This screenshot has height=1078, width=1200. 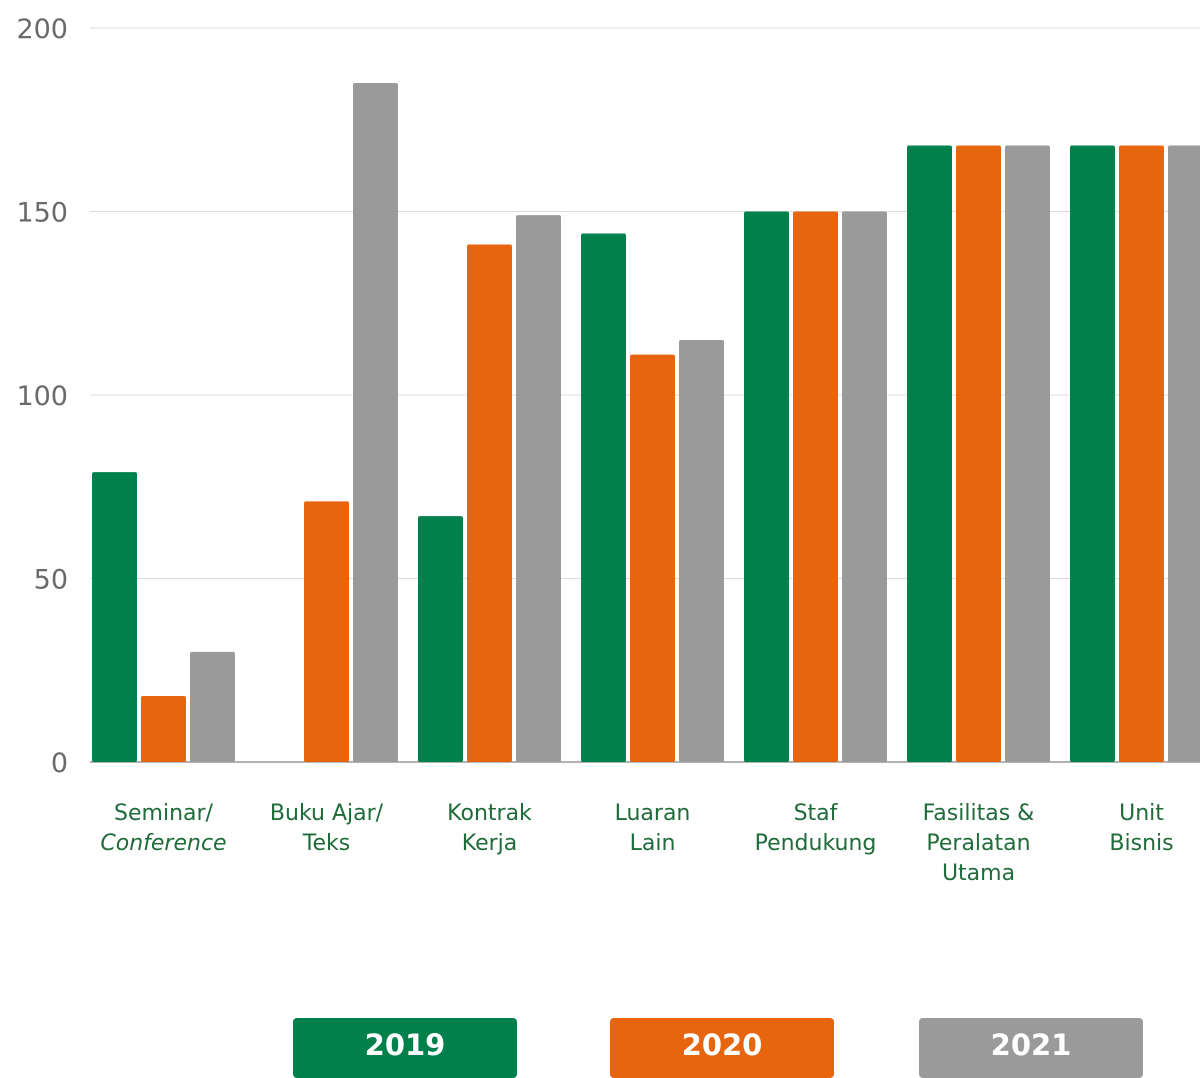 What do you see at coordinates (600, 1048) in the screenshot?
I see `legend: 2019 2020 2021` at bounding box center [600, 1048].